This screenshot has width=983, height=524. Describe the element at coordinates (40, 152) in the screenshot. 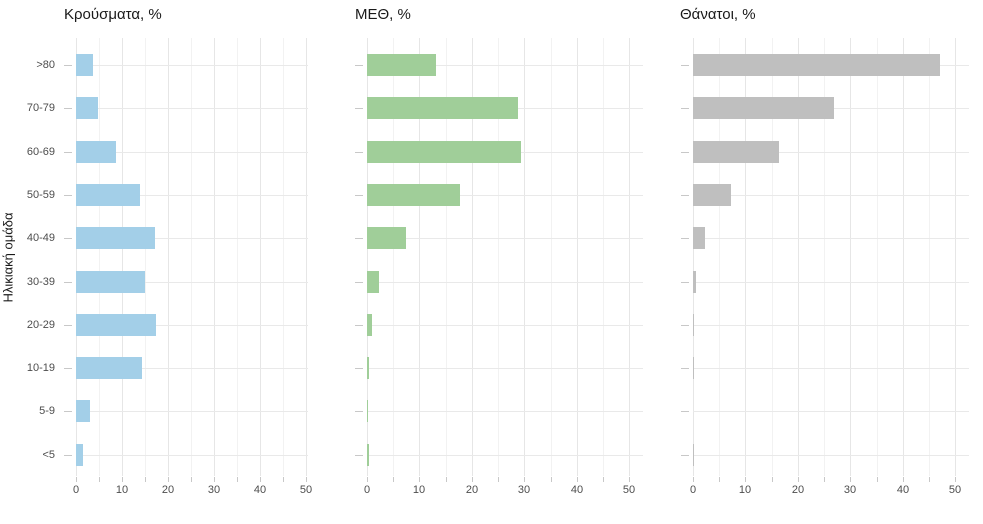

I see `y-axis-label: 60-69` at that location.